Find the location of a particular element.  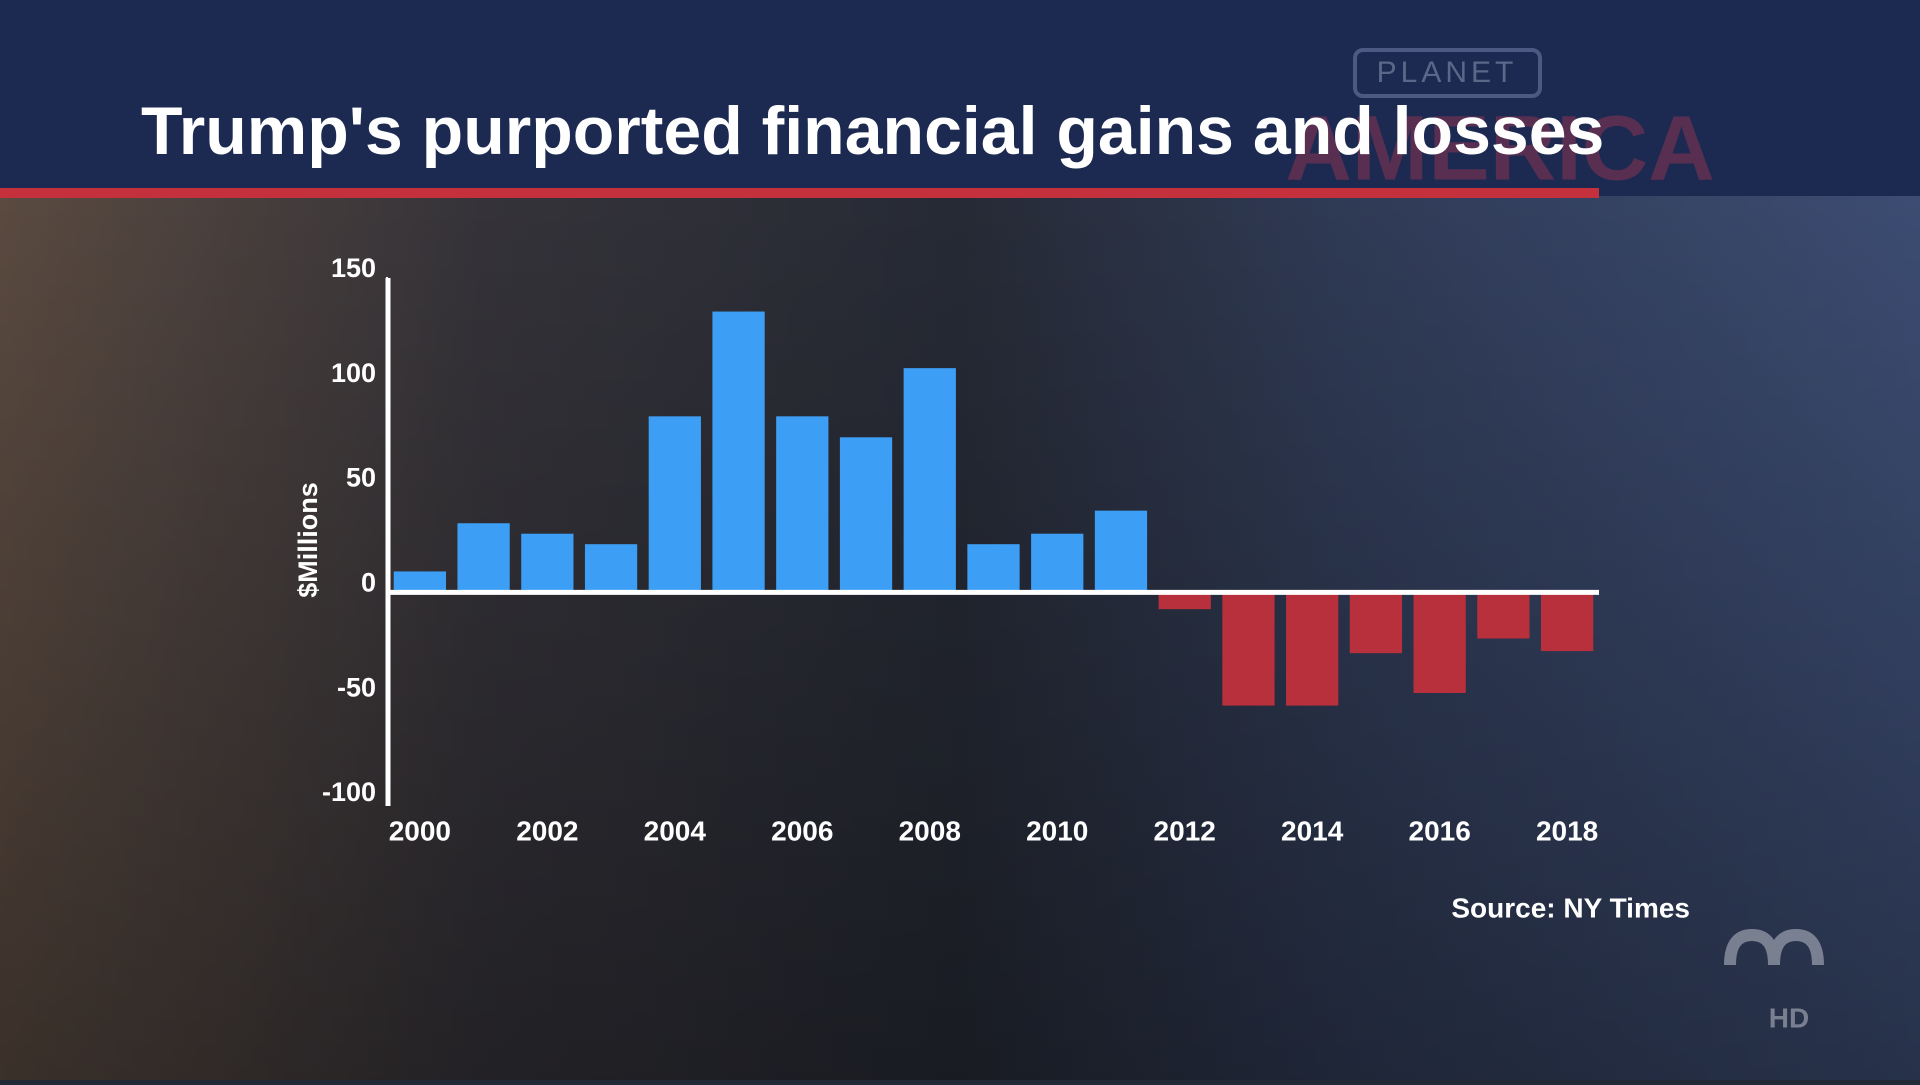

x-tick-label: 2018 is located at coordinates (1567, 830).